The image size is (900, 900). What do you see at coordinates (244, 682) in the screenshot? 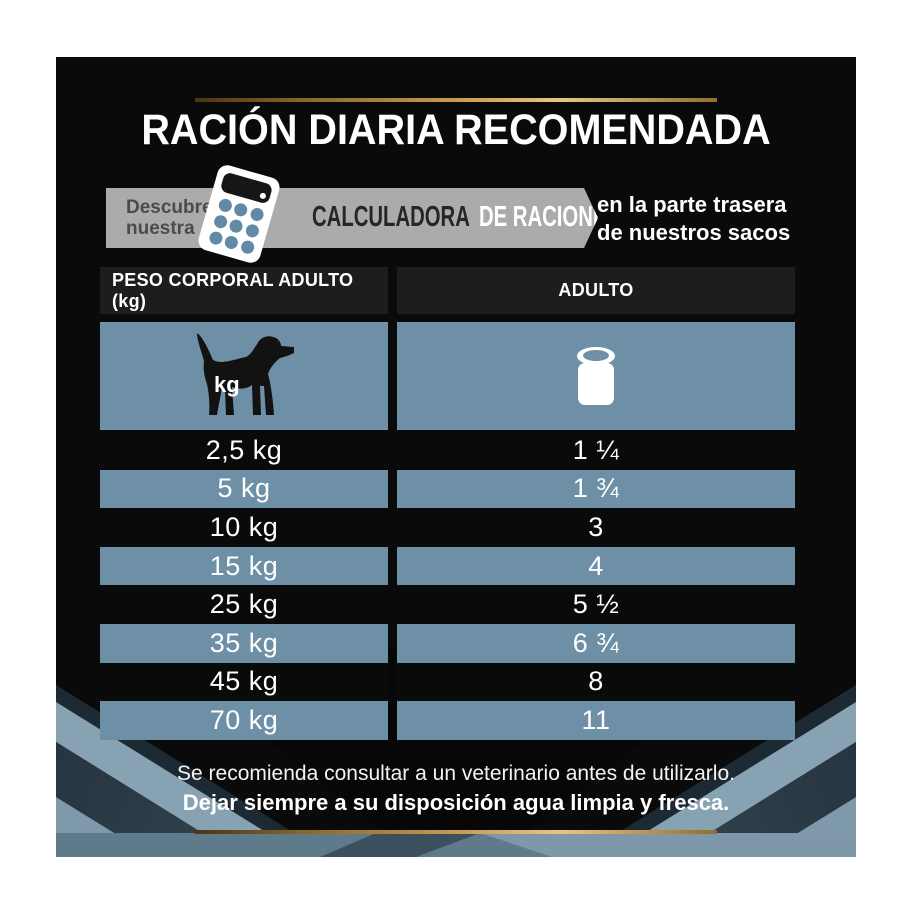
I see `weight-cell: 45 kg` at bounding box center [244, 682].